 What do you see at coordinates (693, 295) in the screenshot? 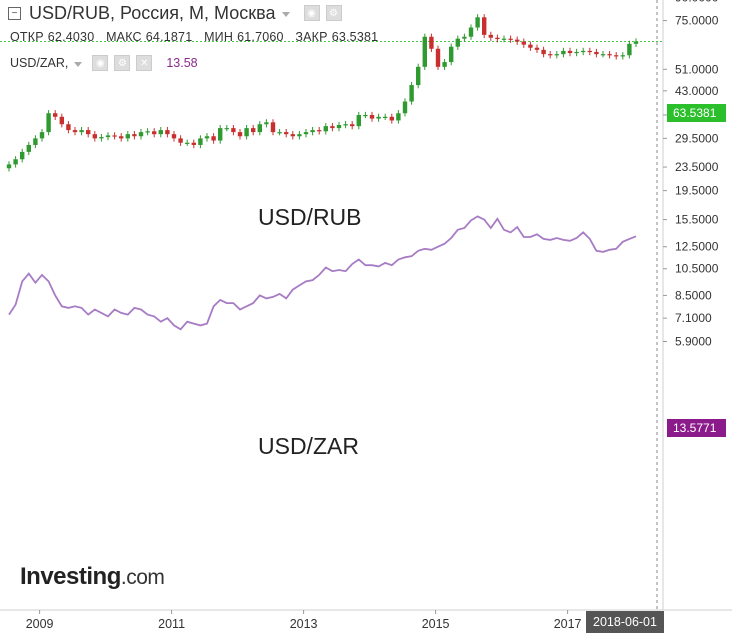
I see `y-tick-label: 8.5000` at bounding box center [693, 295].